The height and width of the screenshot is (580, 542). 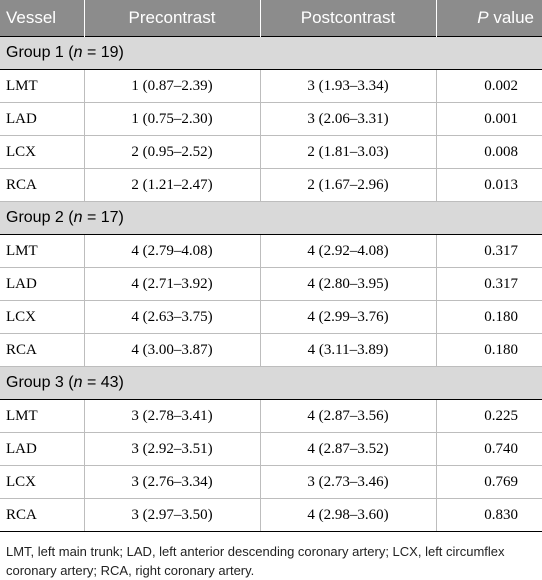 What do you see at coordinates (489, 515) in the screenshot?
I see `cell-p-value: 0.830` at bounding box center [489, 515].